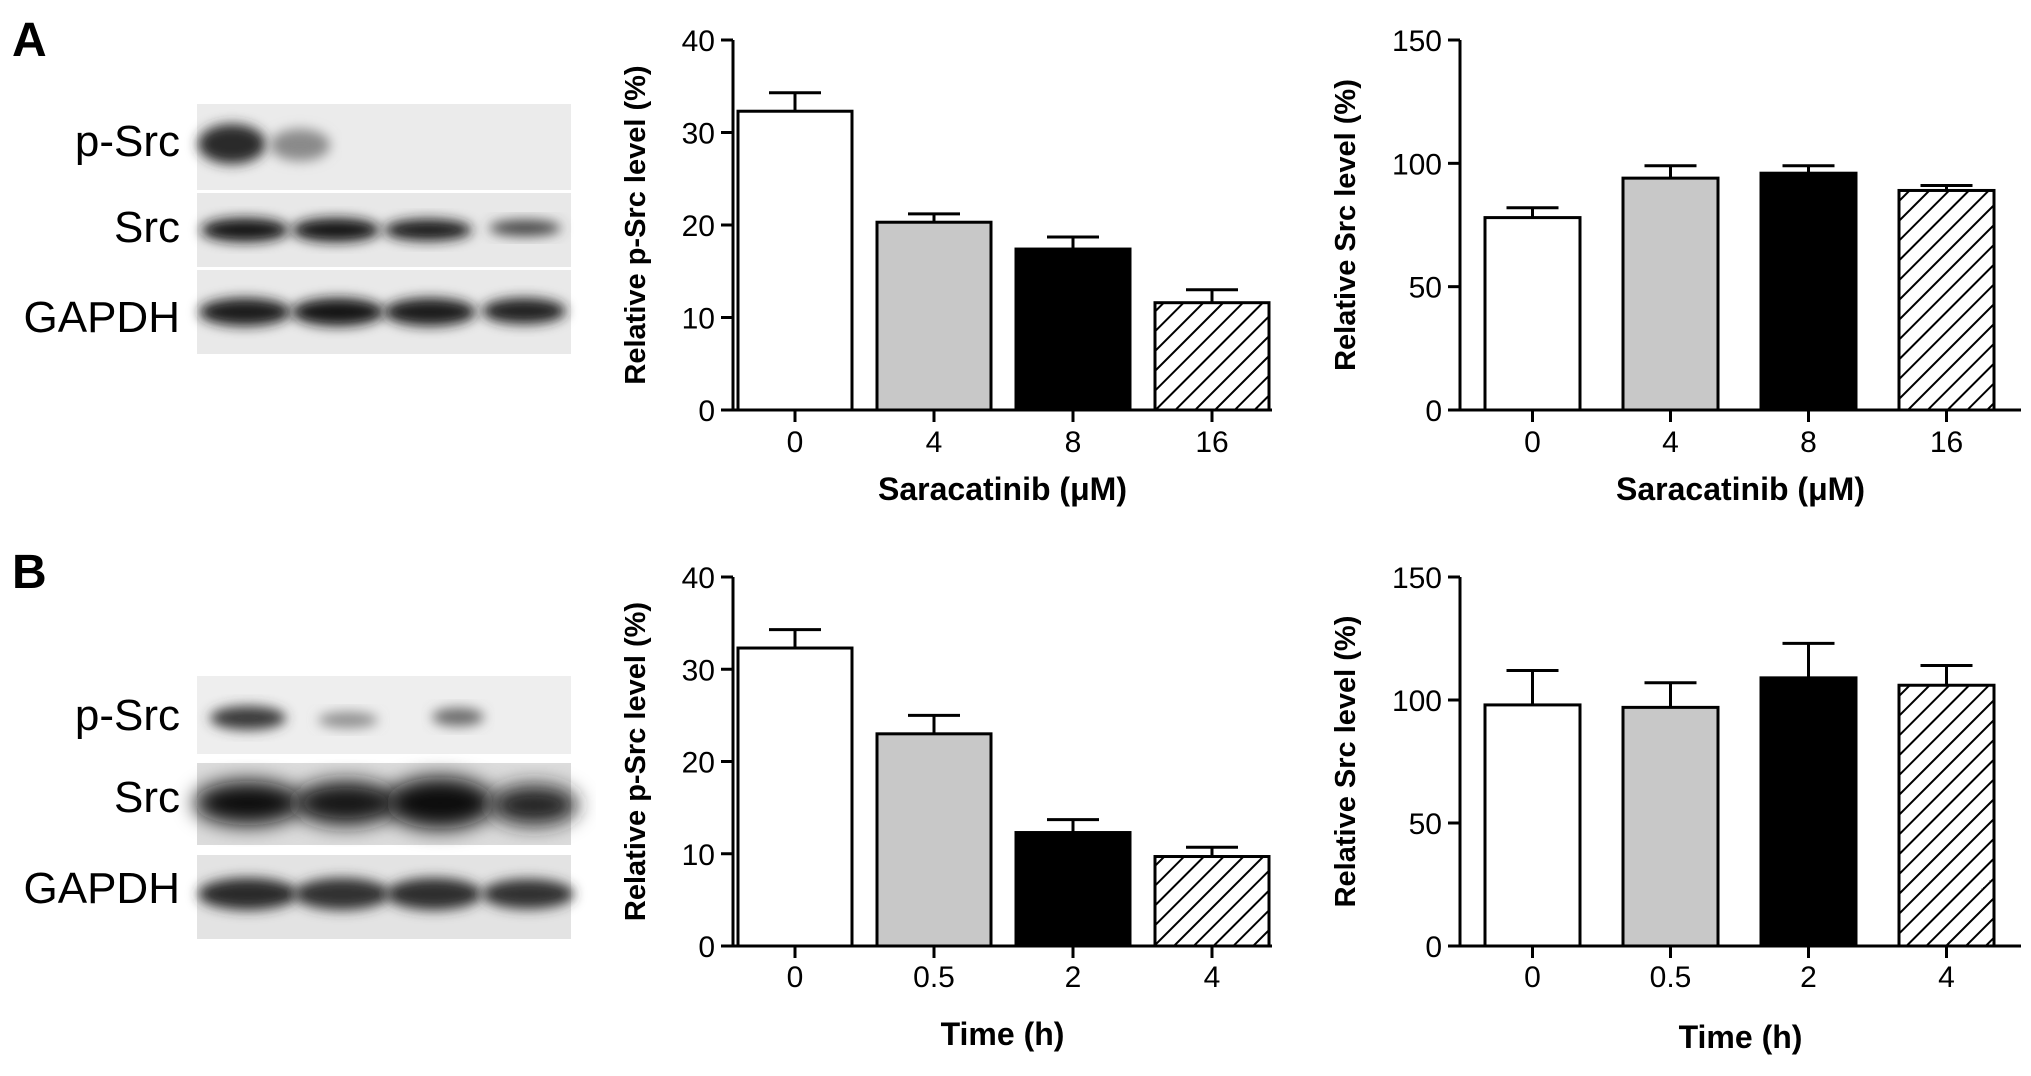  Describe the element at coordinates (29, 572) in the screenshot. I see `panel-letter-b: B` at that location.